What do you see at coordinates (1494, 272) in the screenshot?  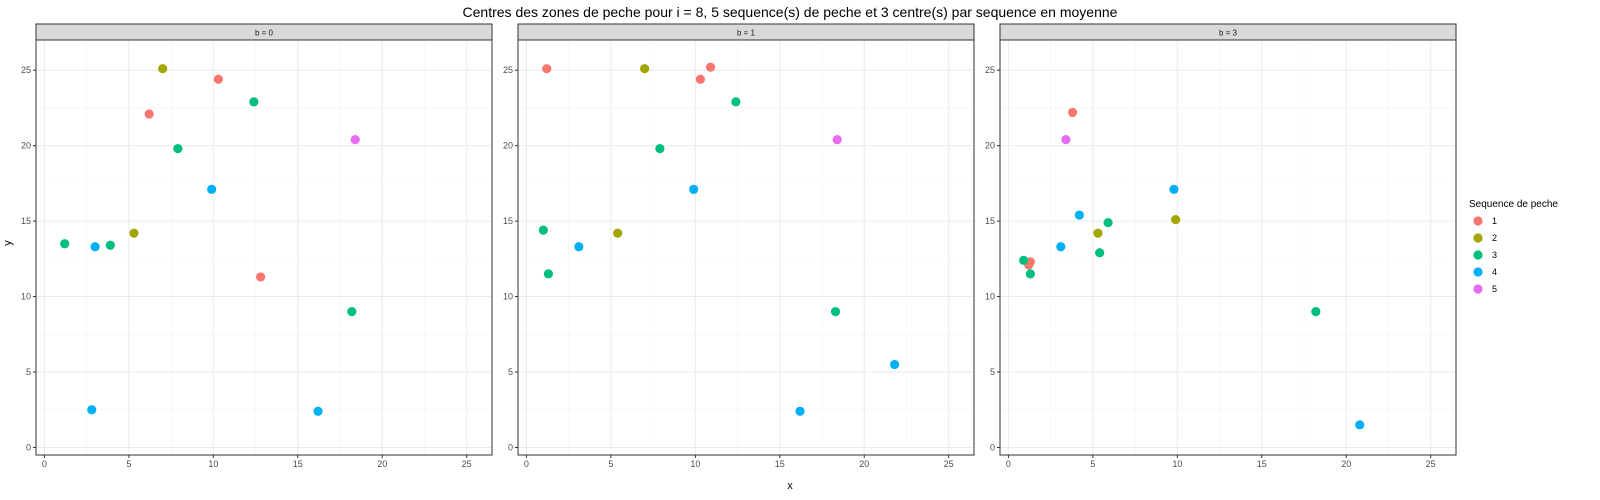 I see `legend-label: 4` at bounding box center [1494, 272].